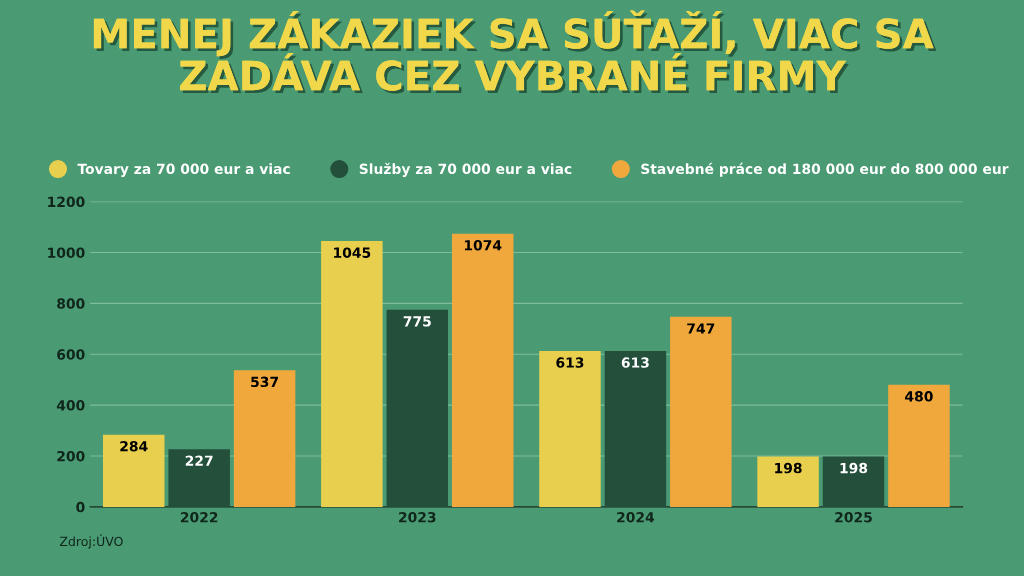 The image size is (1024, 576). Describe the element at coordinates (134, 446) in the screenshot. I see `data-label: 284` at that location.